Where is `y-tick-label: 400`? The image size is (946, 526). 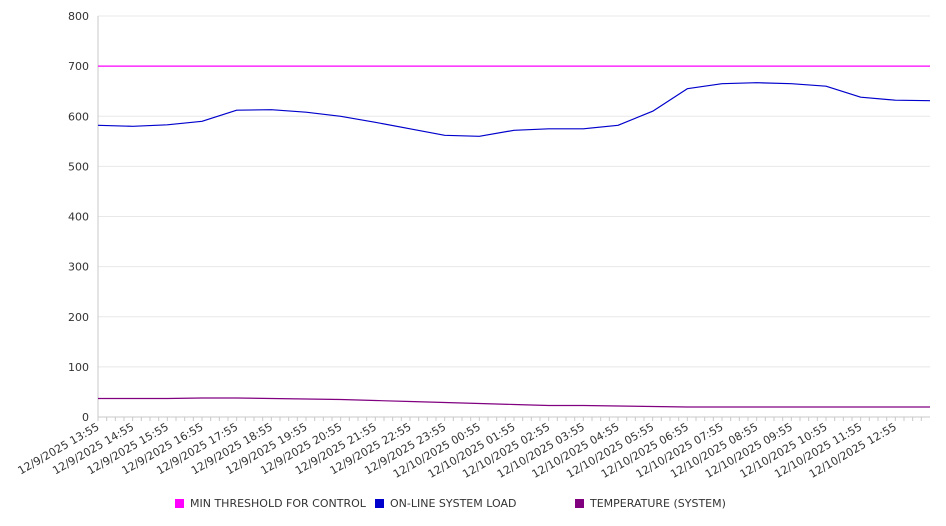
y-tick-label: 400 is located at coordinates (78, 217).